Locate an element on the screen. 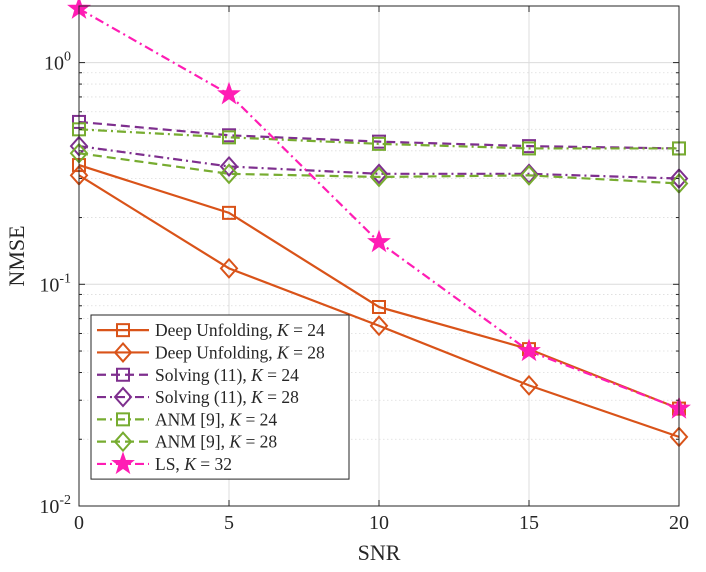 This screenshot has width=706, height=572. legend-label: Solving (11), K = 24 is located at coordinates (227, 375).